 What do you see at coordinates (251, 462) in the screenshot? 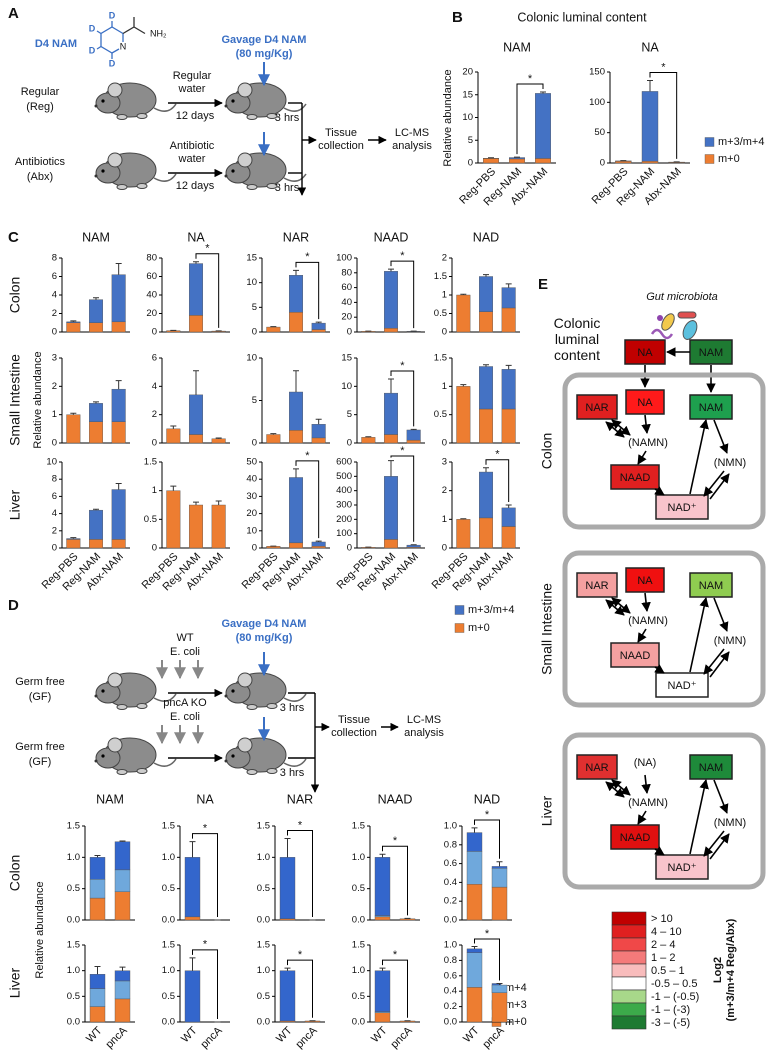
I see `y-tick-label: 50` at bounding box center [251, 462].